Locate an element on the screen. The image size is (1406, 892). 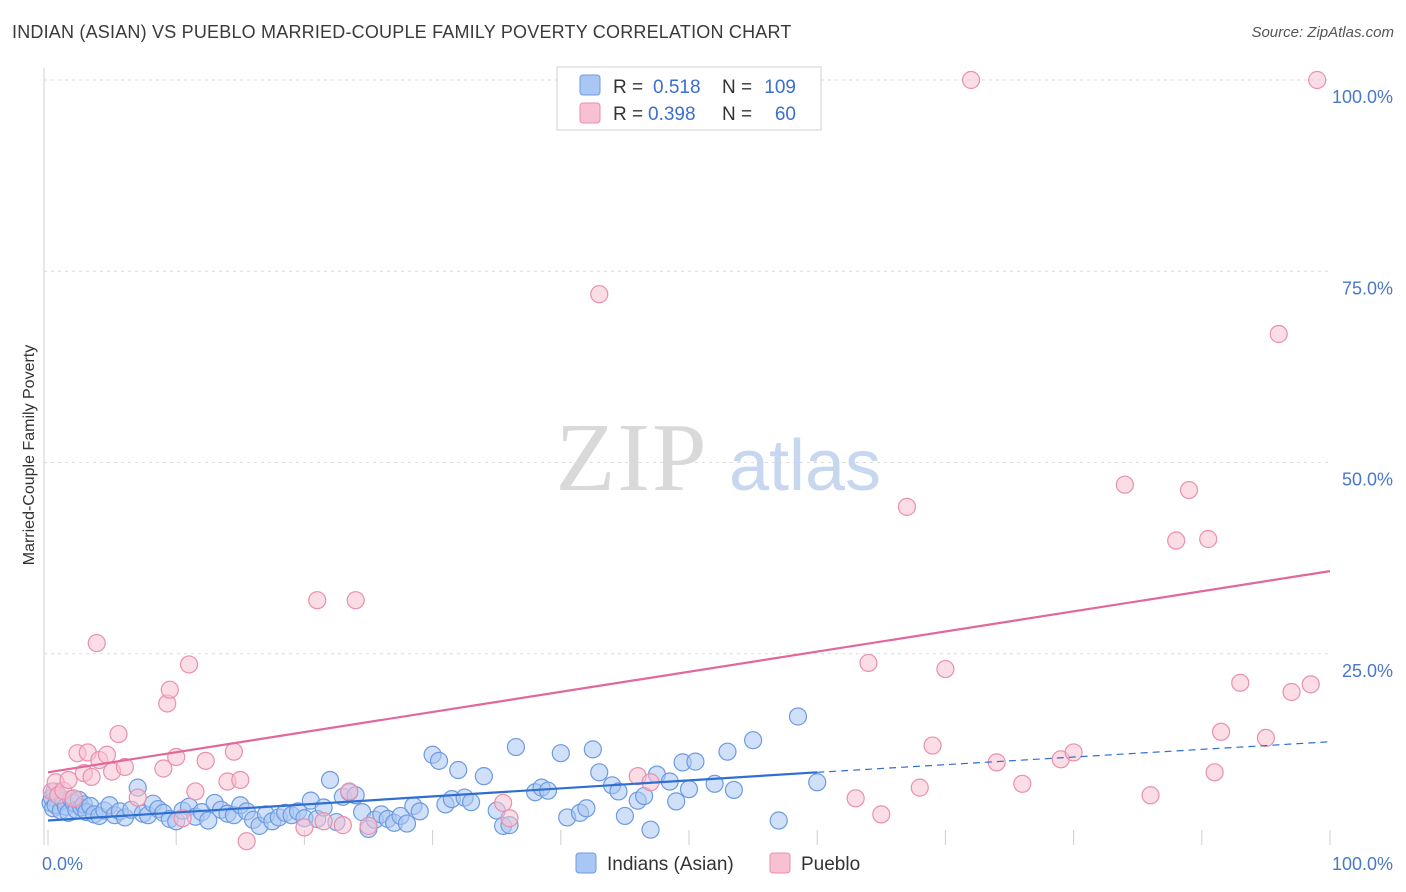
legend-swatch-pueblo is located at coordinates (590, 113).